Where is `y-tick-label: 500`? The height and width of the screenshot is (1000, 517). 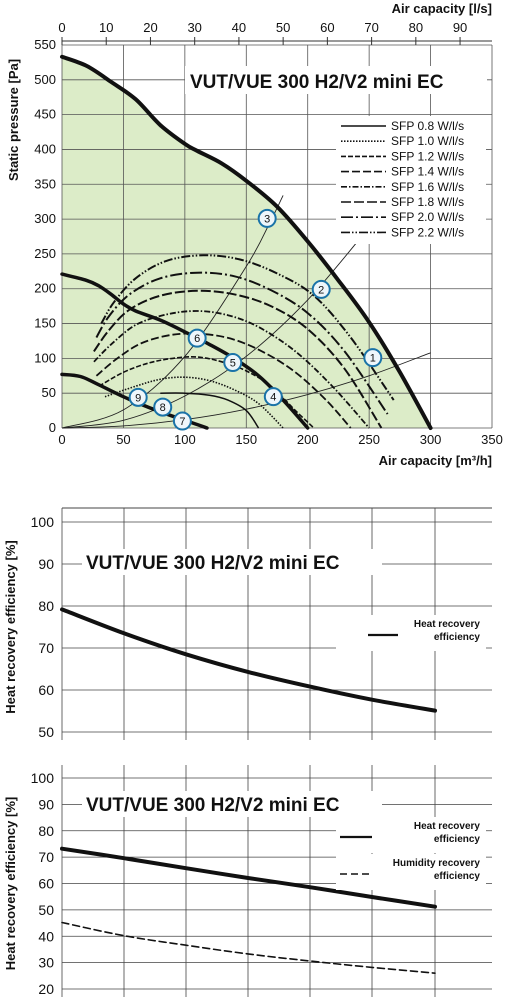
y-tick-label: 500 is located at coordinates (45, 79).